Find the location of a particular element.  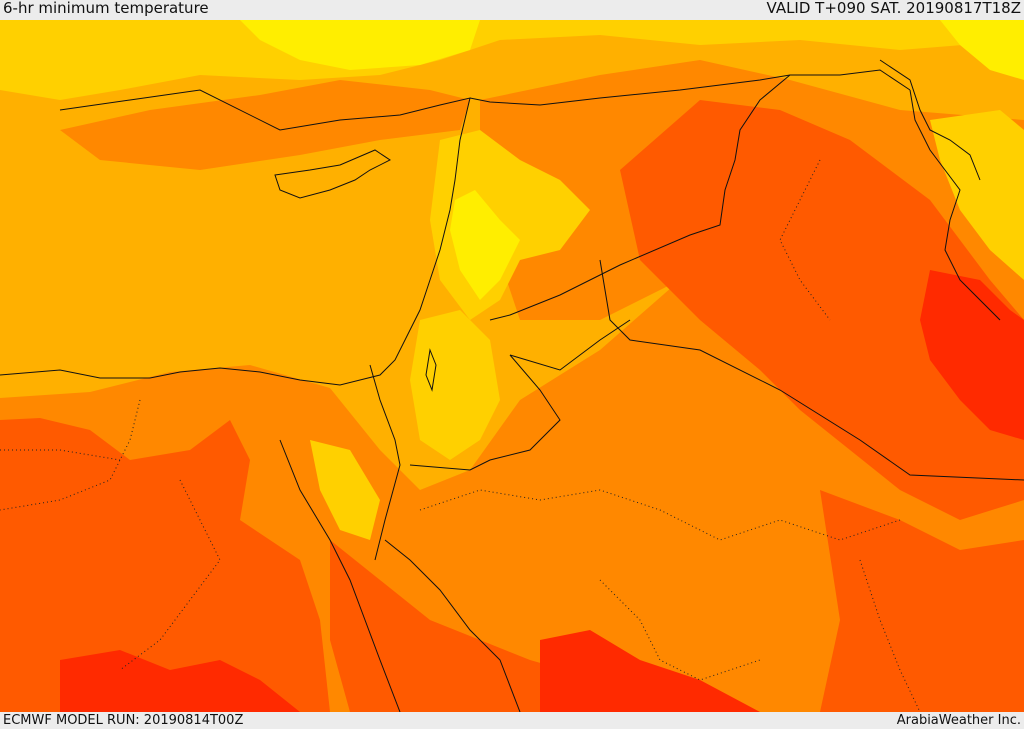

hottest-zone-sudan is located at coordinates (180, 681).